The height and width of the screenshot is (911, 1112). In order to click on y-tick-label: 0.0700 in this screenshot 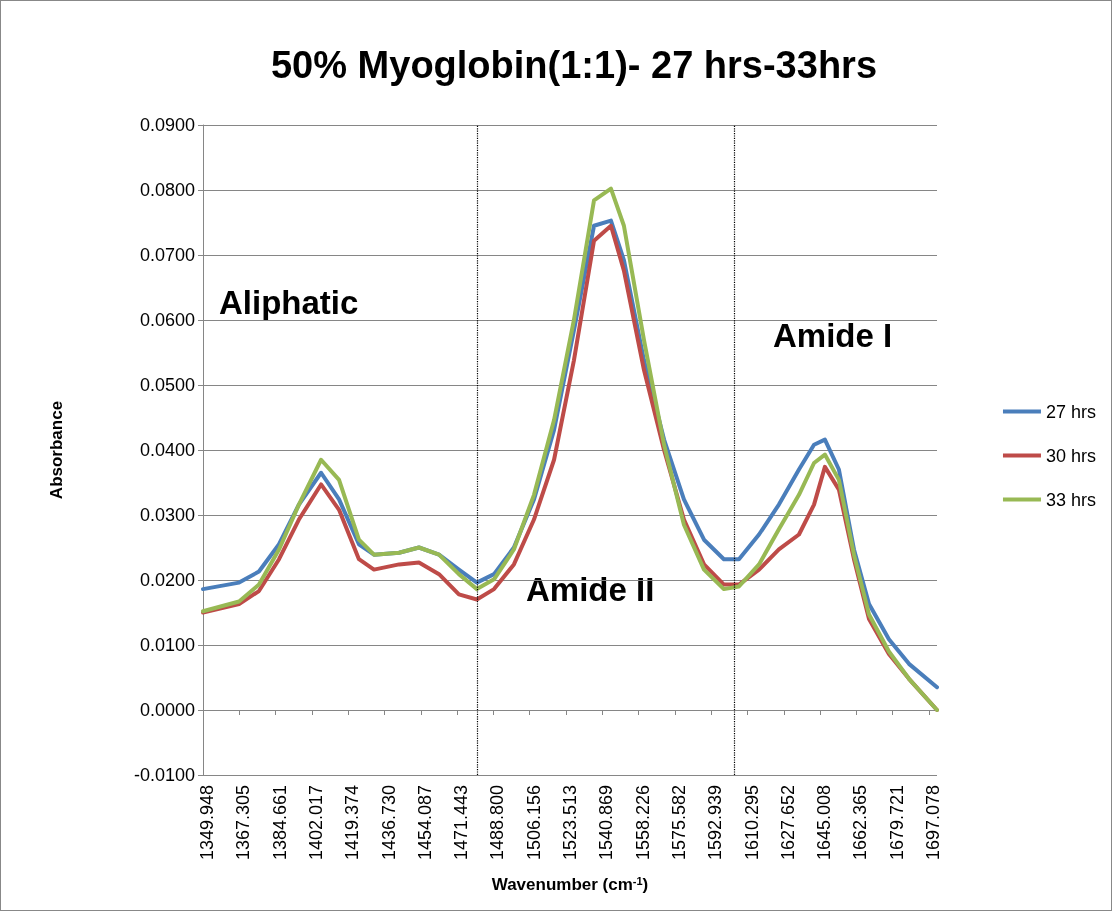, I will do `click(167, 255)`.